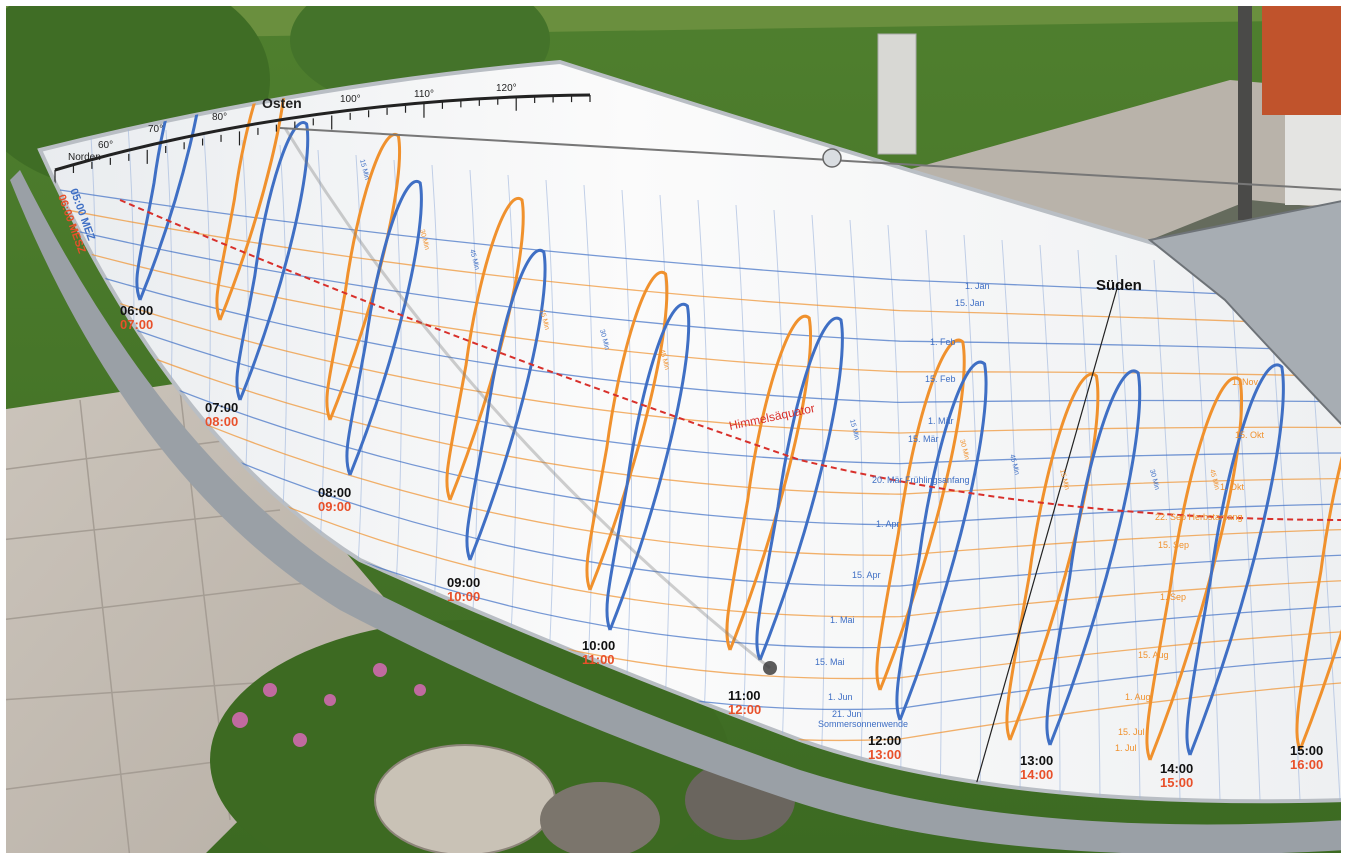  What do you see at coordinates (1176, 782) in the screenshot?
I see `hour-label-mesz: 15:00` at bounding box center [1176, 782].